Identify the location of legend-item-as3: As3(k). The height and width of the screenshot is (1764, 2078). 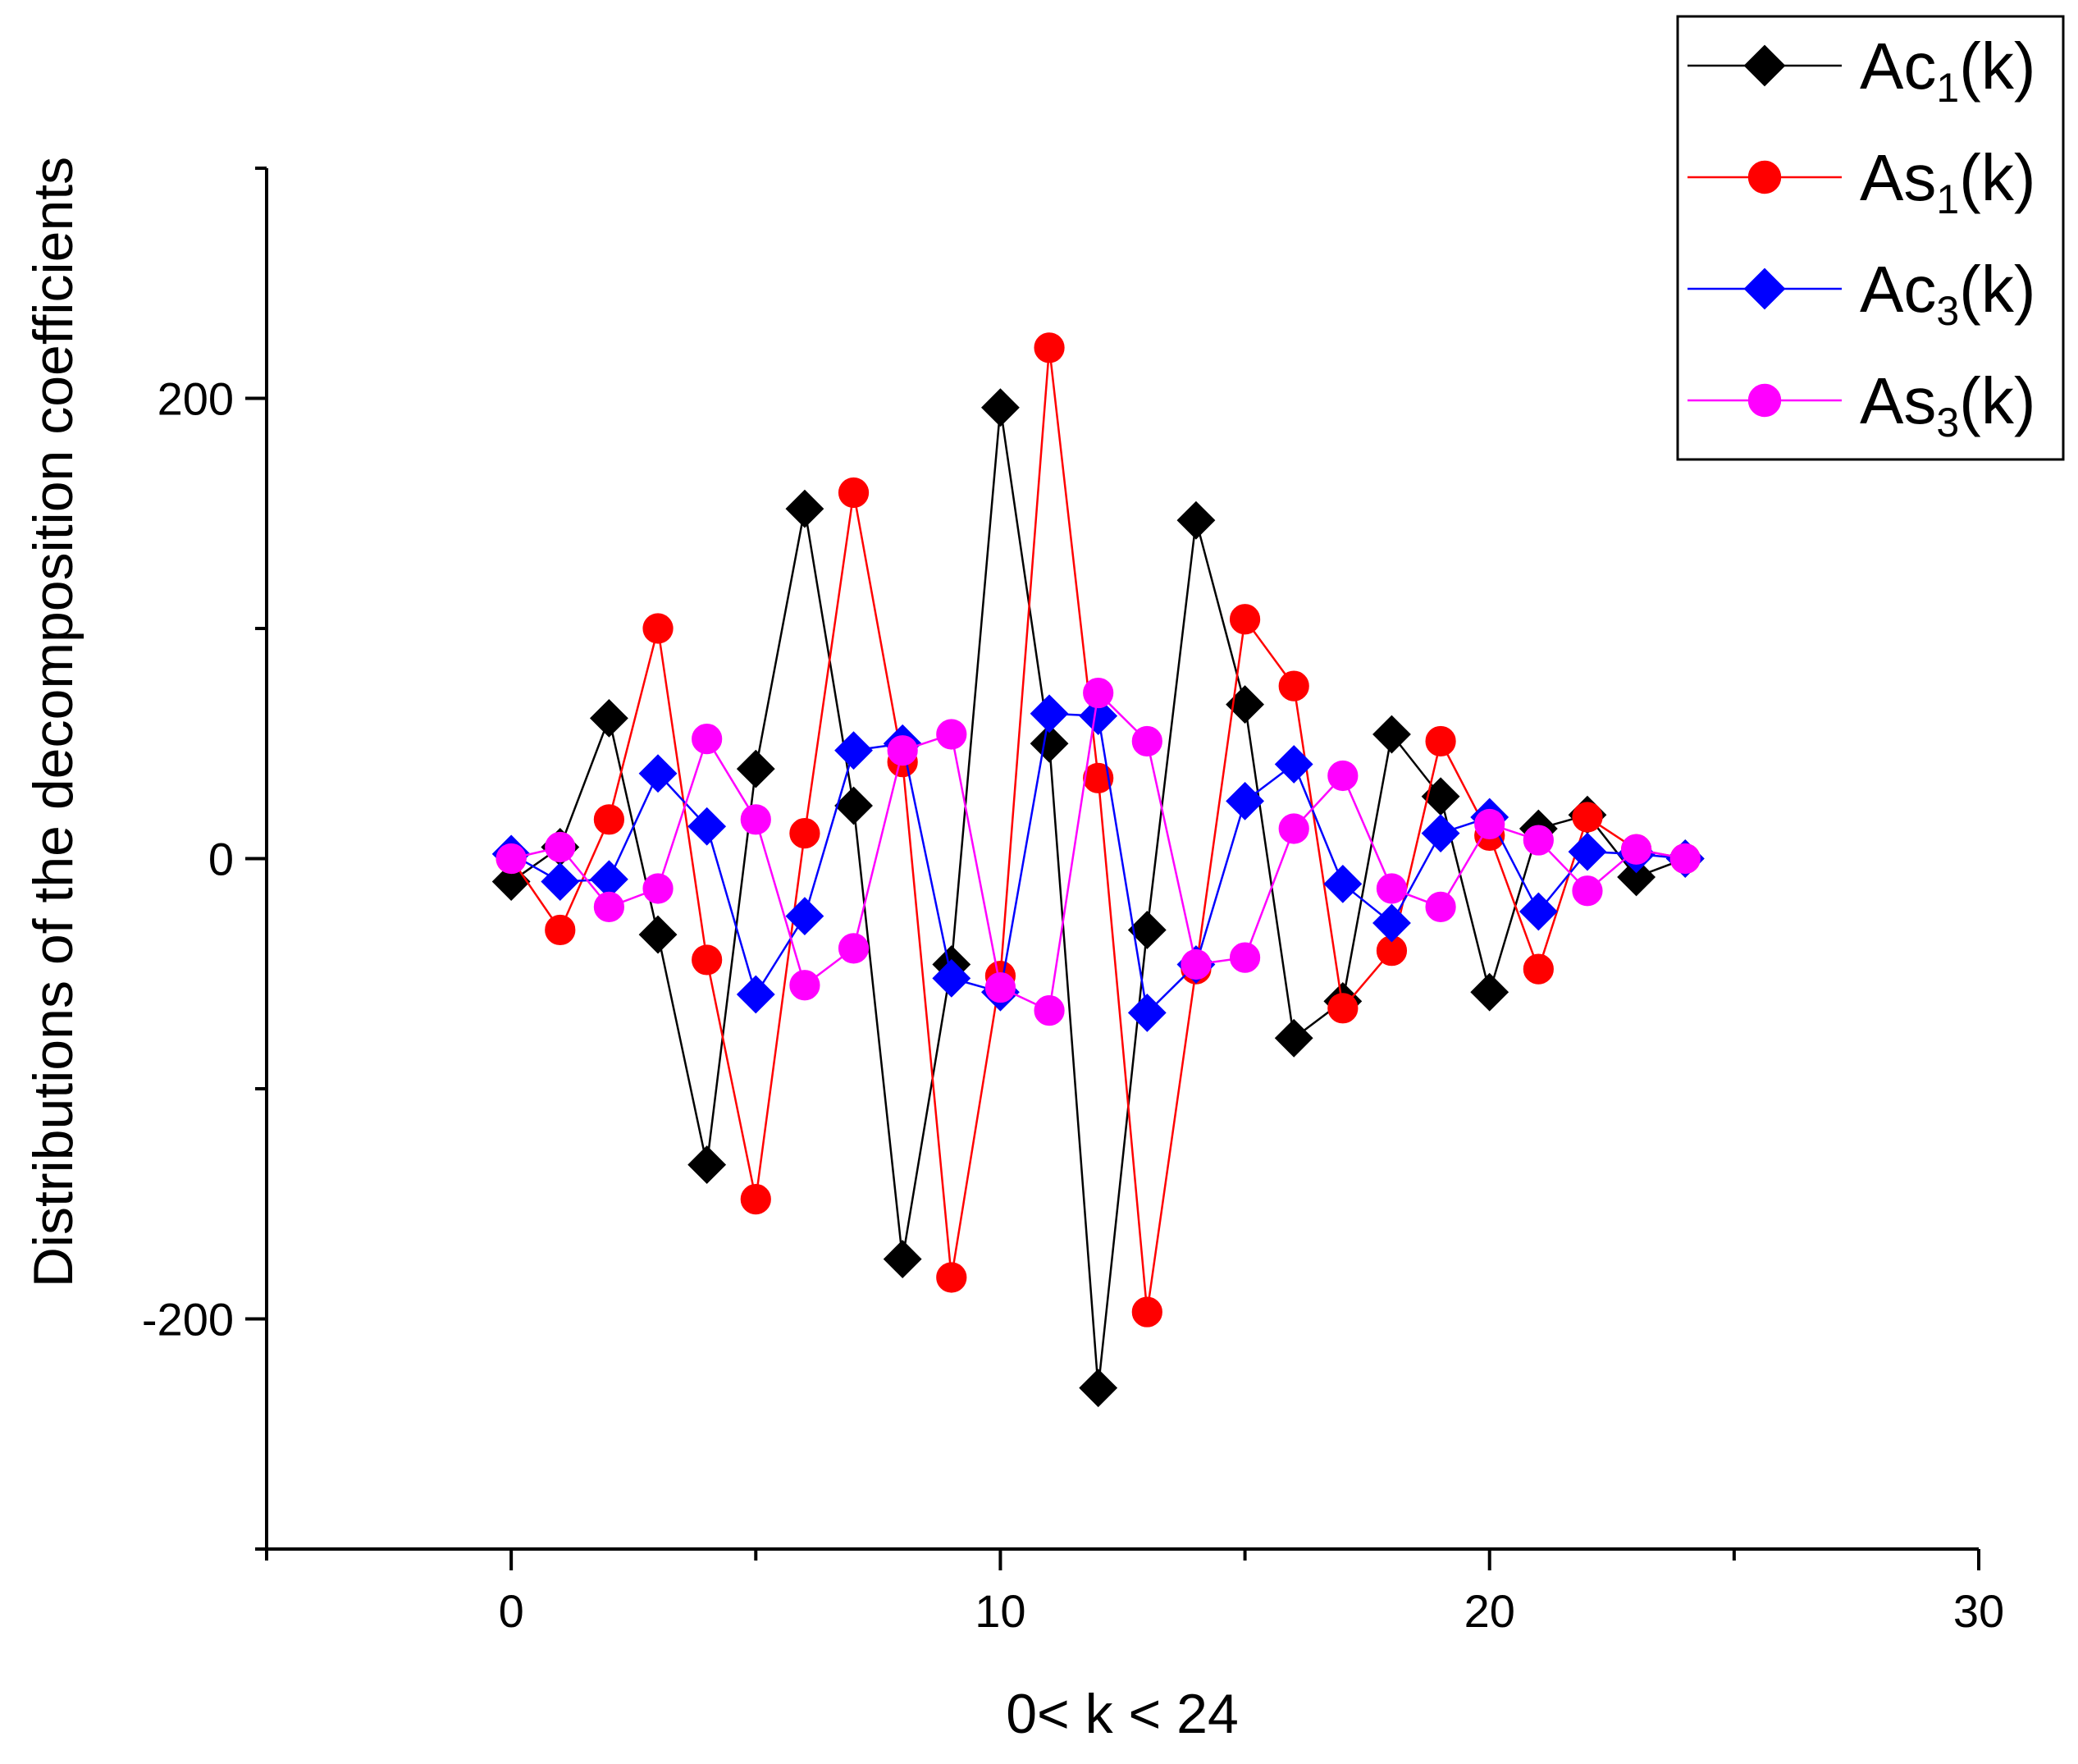
(1861, 405).